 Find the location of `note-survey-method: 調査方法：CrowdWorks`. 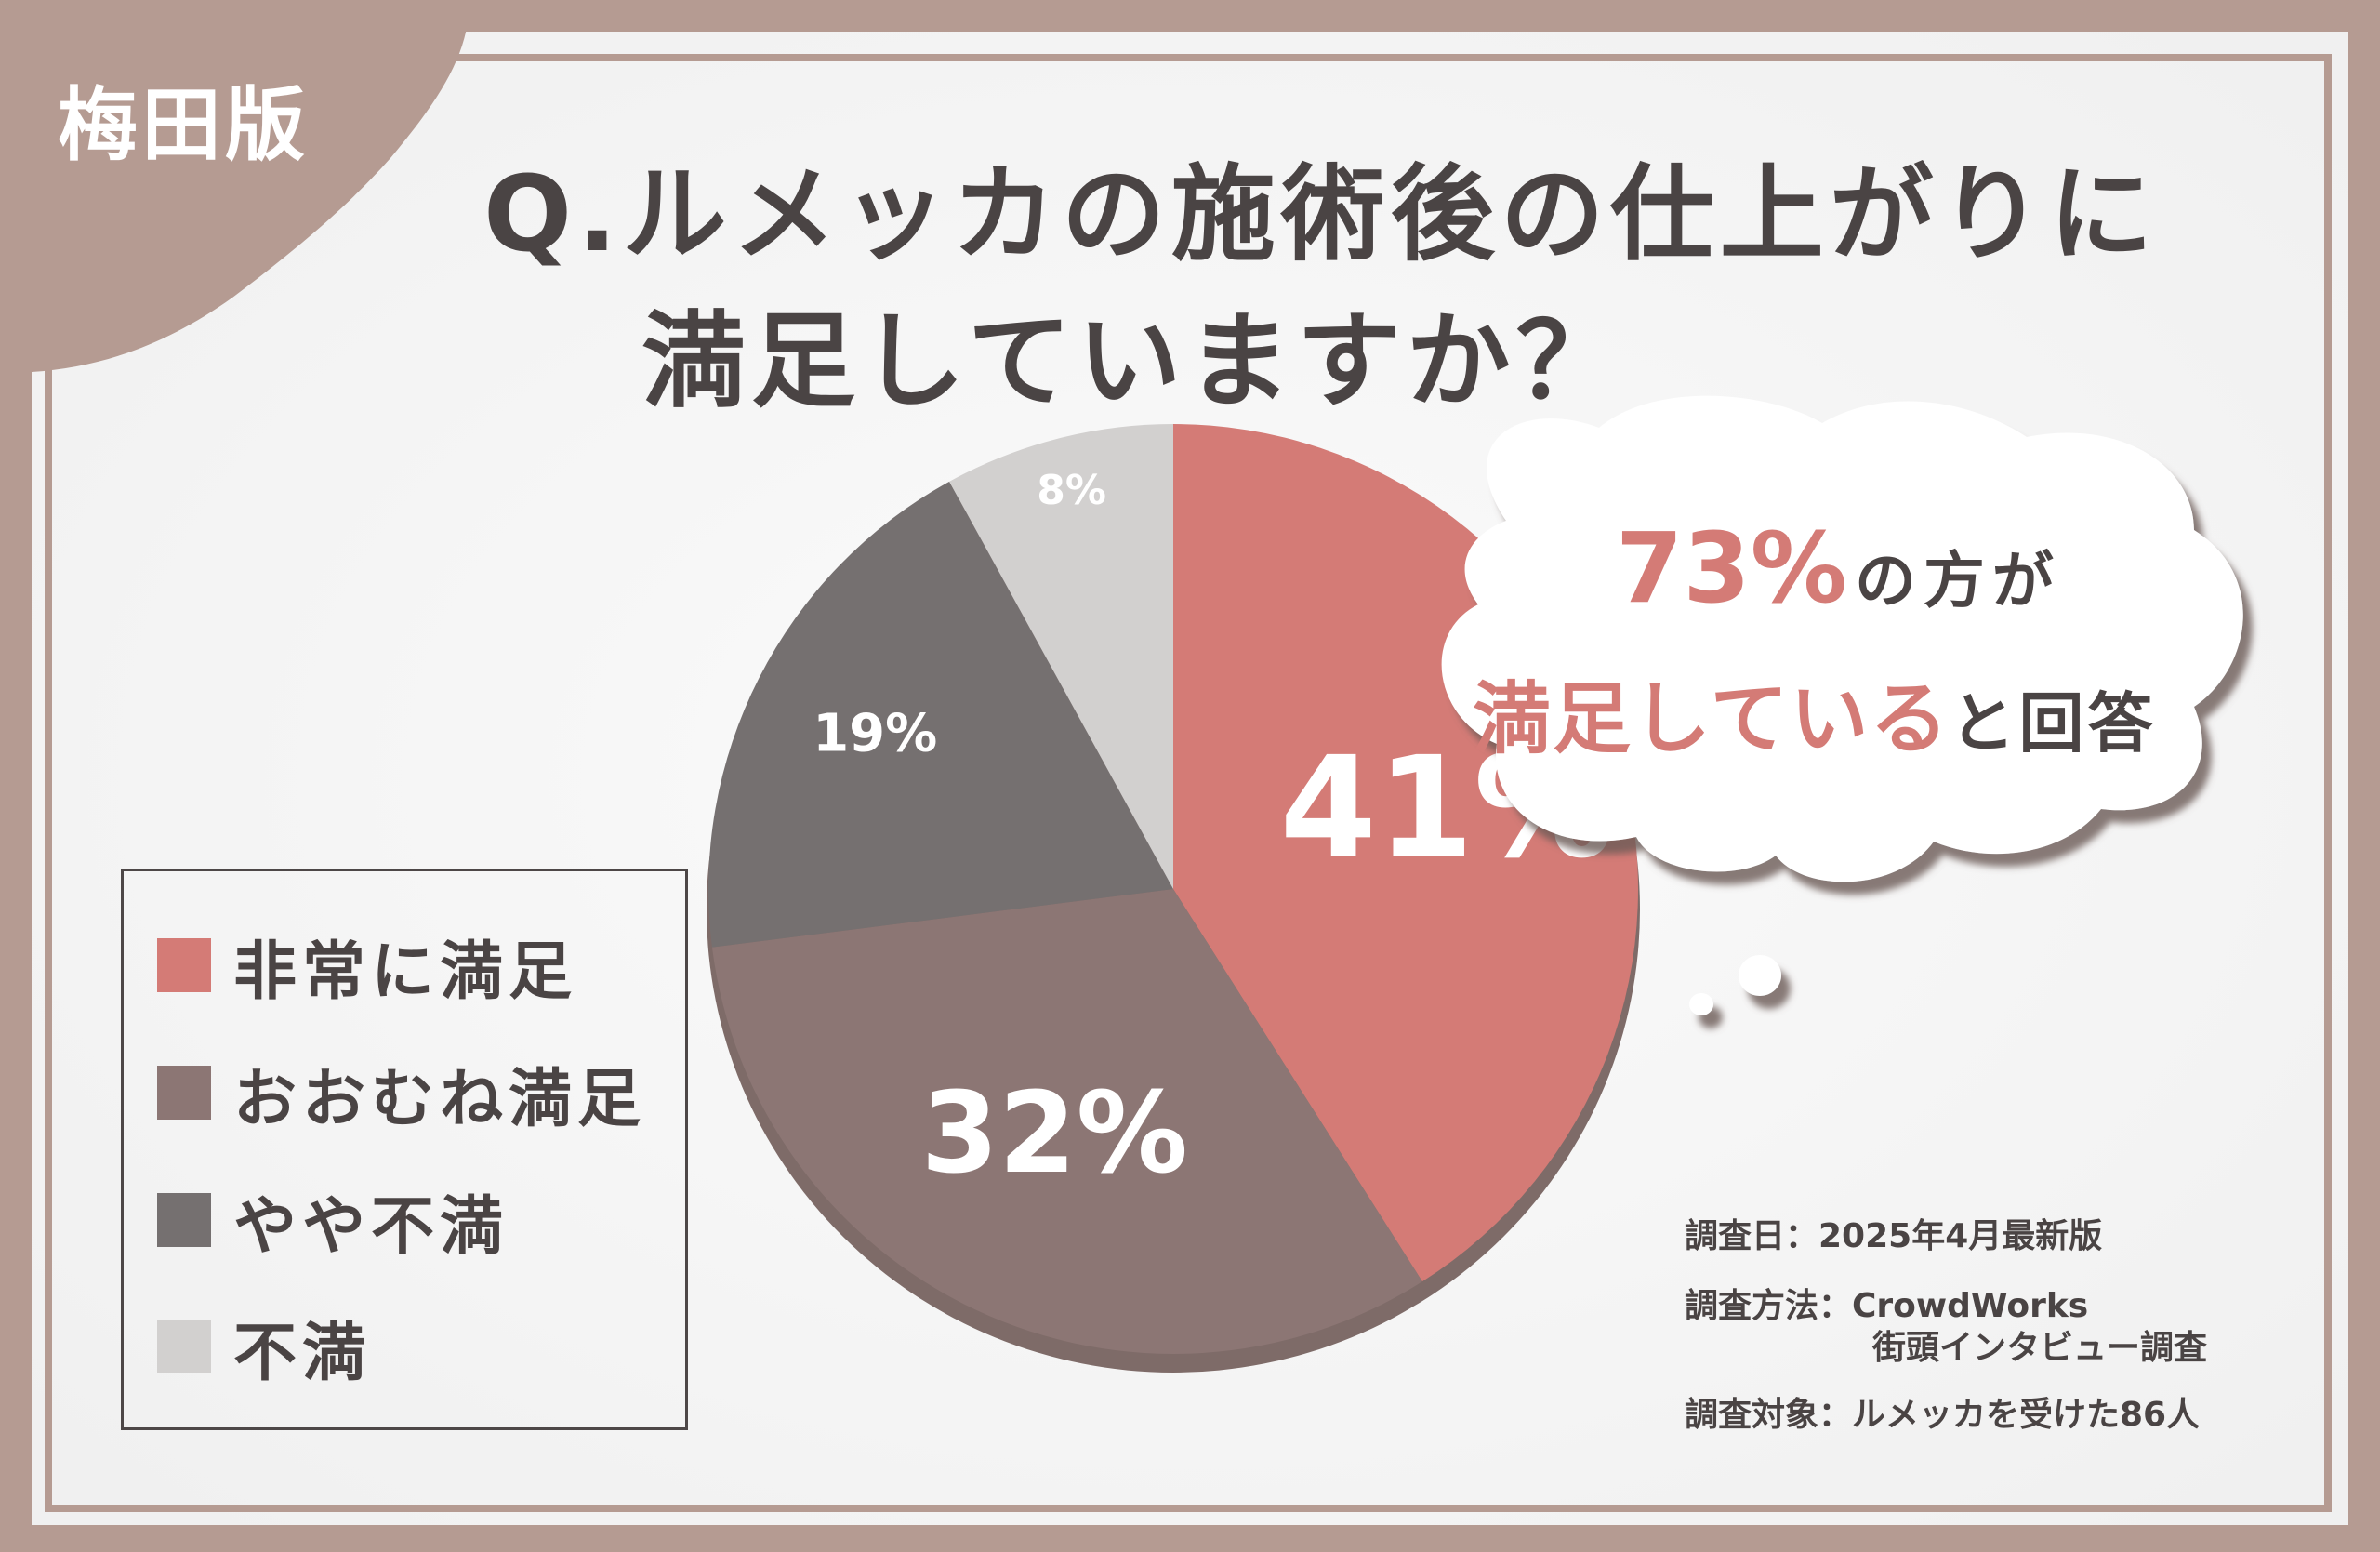

note-survey-method: 調査方法：CrowdWorks is located at coordinates (1887, 1306).